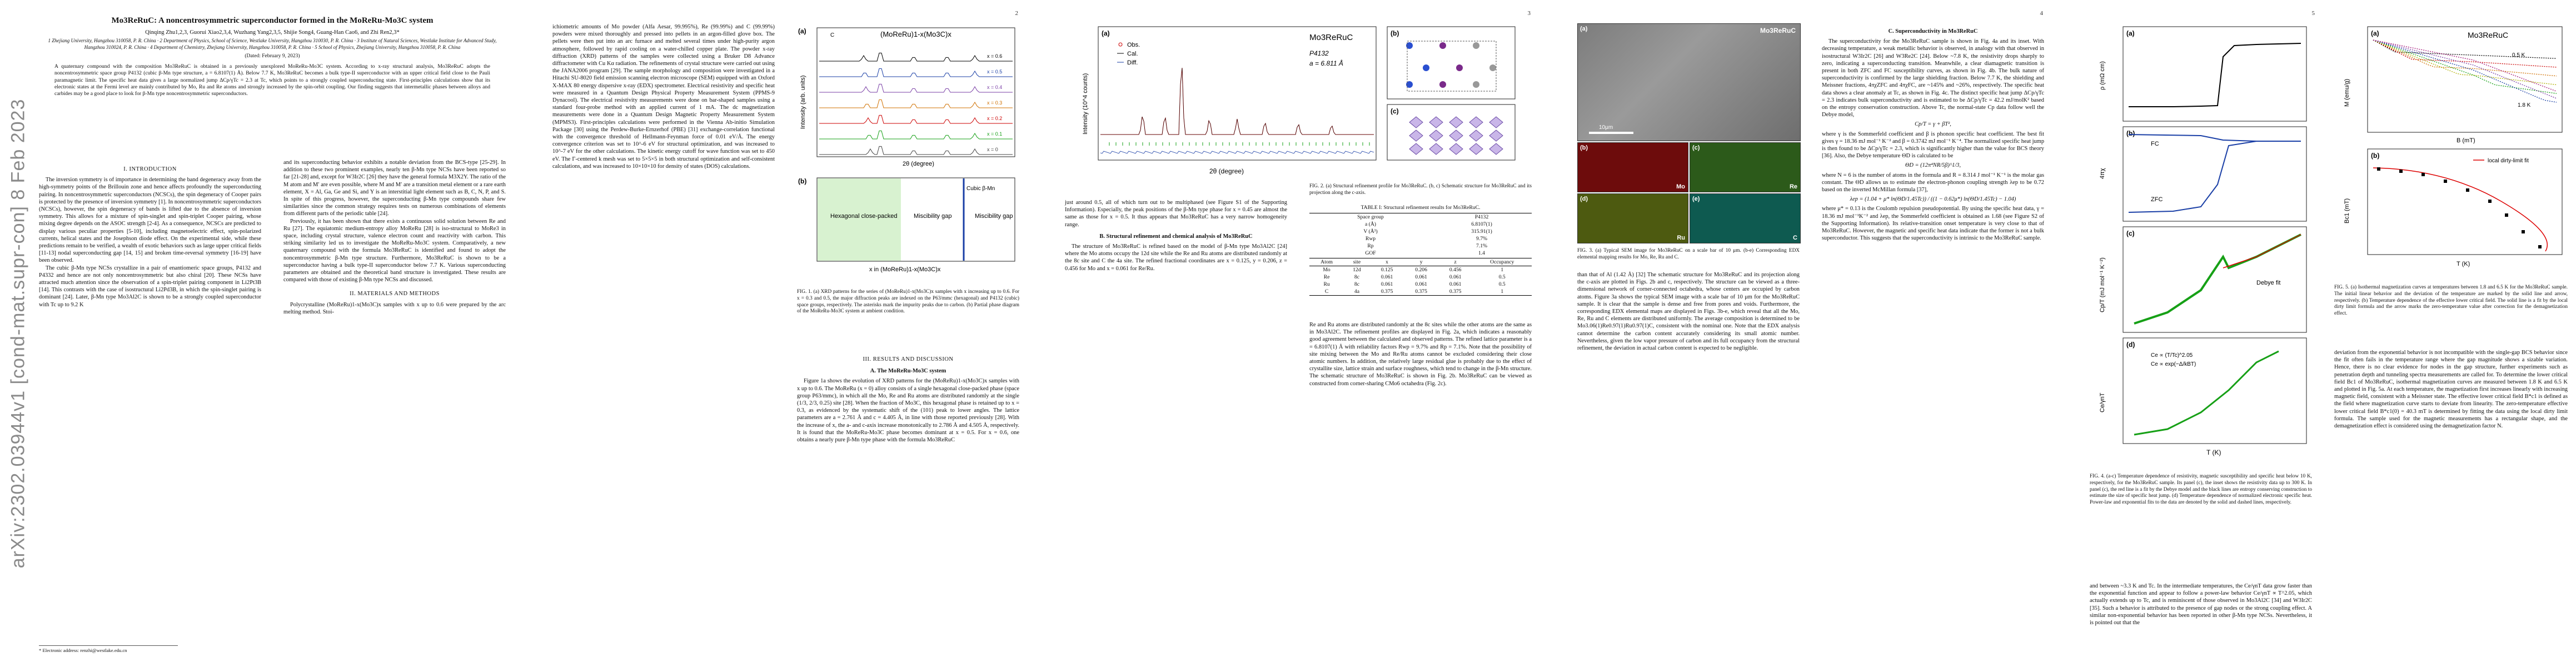 The image size is (2576, 667). I want to click on page-number: 4, so click(2042, 13).